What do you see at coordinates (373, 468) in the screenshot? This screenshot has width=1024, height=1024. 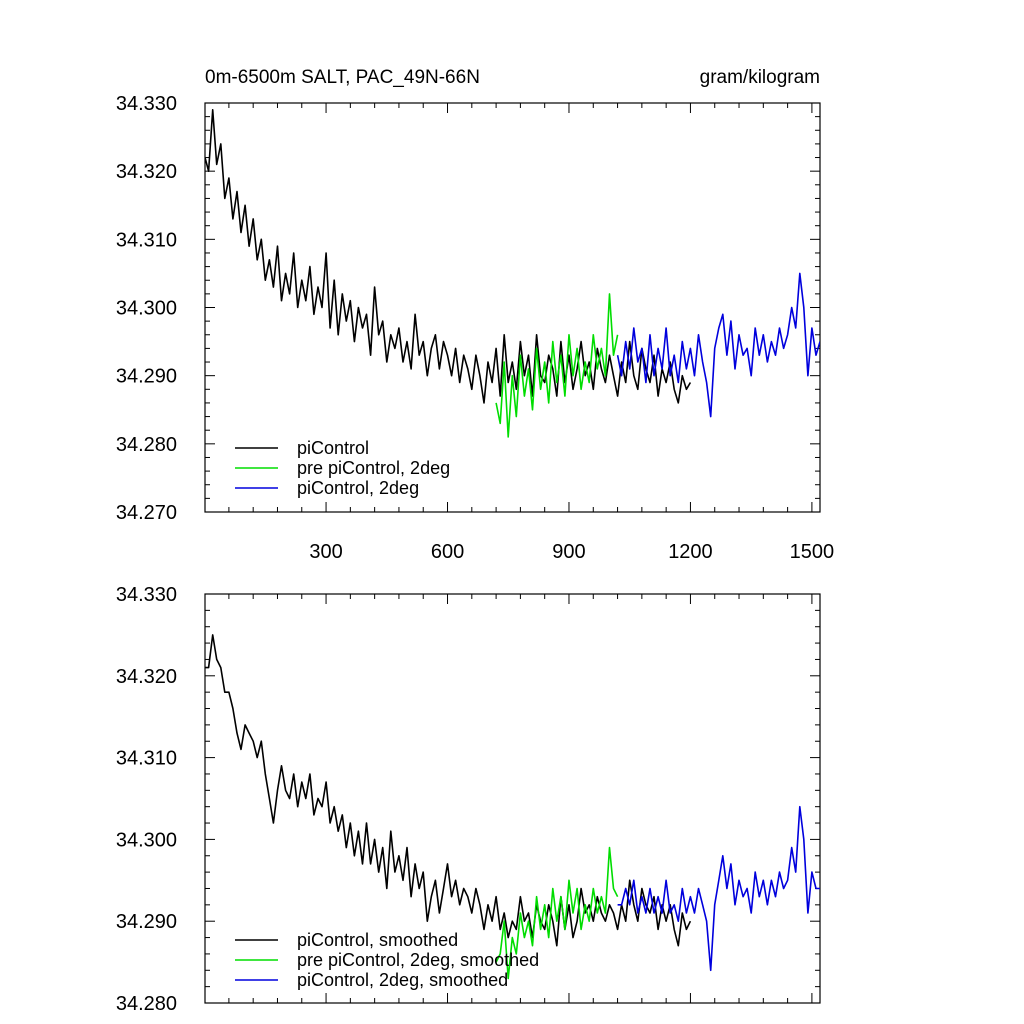 I see `legend-entry: pre piControl, 2deg` at bounding box center [373, 468].